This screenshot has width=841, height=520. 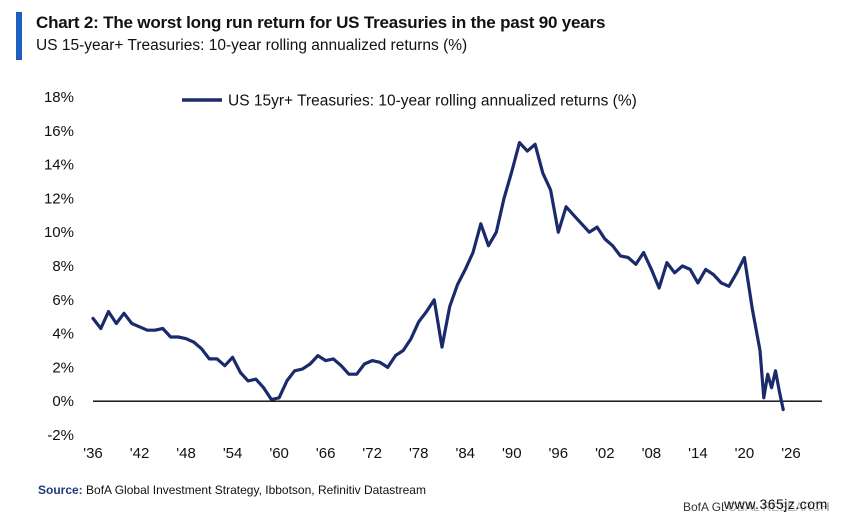 I want to click on y-tick-label: 2%, so click(x=63, y=367).